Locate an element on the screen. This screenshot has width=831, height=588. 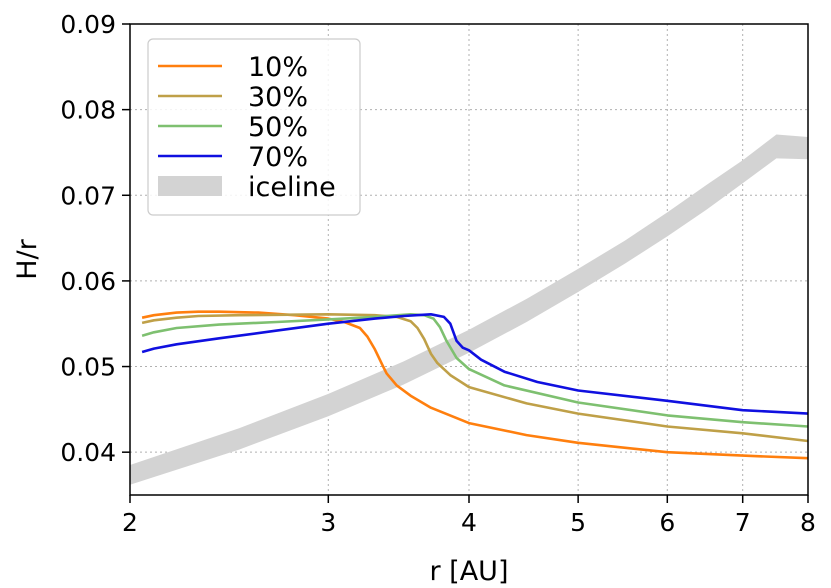
legend-items: 10%30%50%70%iceline is located at coordinates (247, 127).